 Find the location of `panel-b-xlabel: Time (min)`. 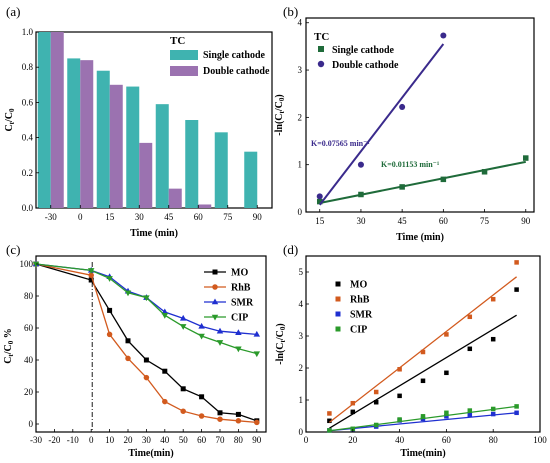

panel-b-xlabel: Time (min) is located at coordinates (420, 237).